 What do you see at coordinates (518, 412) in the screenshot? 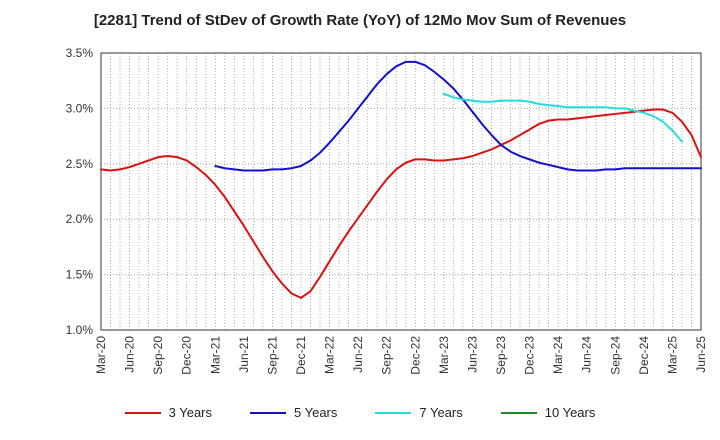
I see `legend-swatch-10-years` at bounding box center [518, 412].